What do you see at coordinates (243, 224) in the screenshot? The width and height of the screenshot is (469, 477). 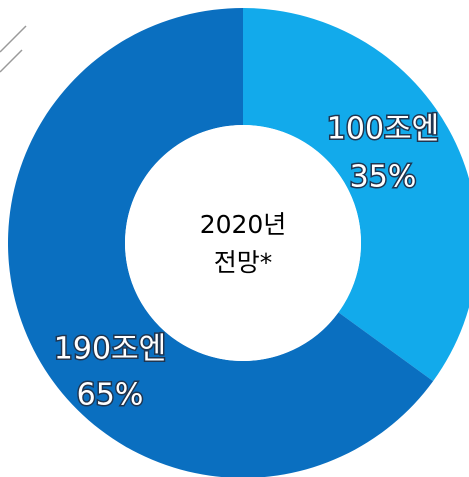 I see `center-label: 2020년` at bounding box center [243, 224].